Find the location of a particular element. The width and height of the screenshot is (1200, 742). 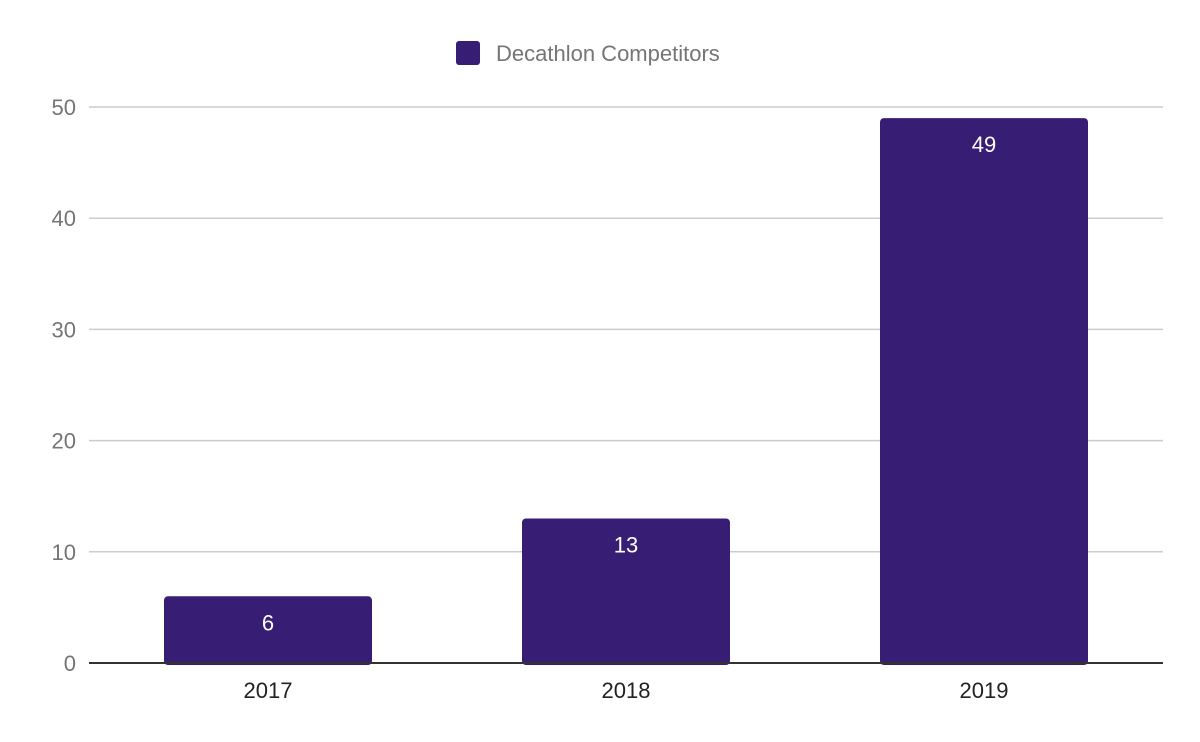

y-tick-label-0: 0 is located at coordinates (70, 663).